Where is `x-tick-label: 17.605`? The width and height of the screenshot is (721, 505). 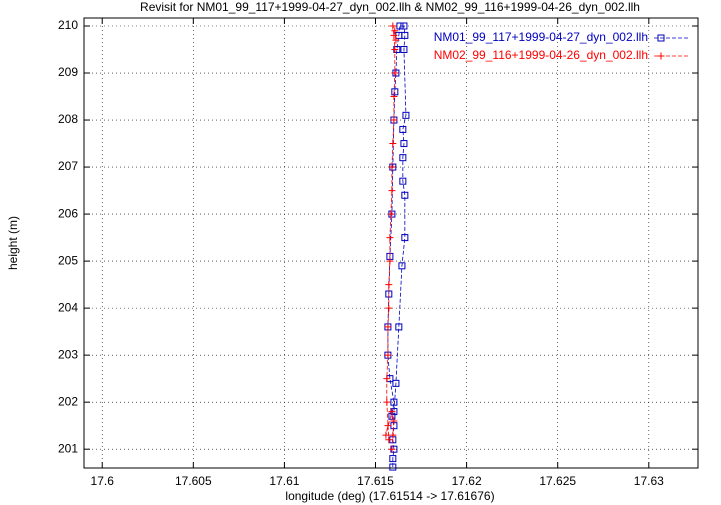
x-tick-label: 17.605 is located at coordinates (193, 481).